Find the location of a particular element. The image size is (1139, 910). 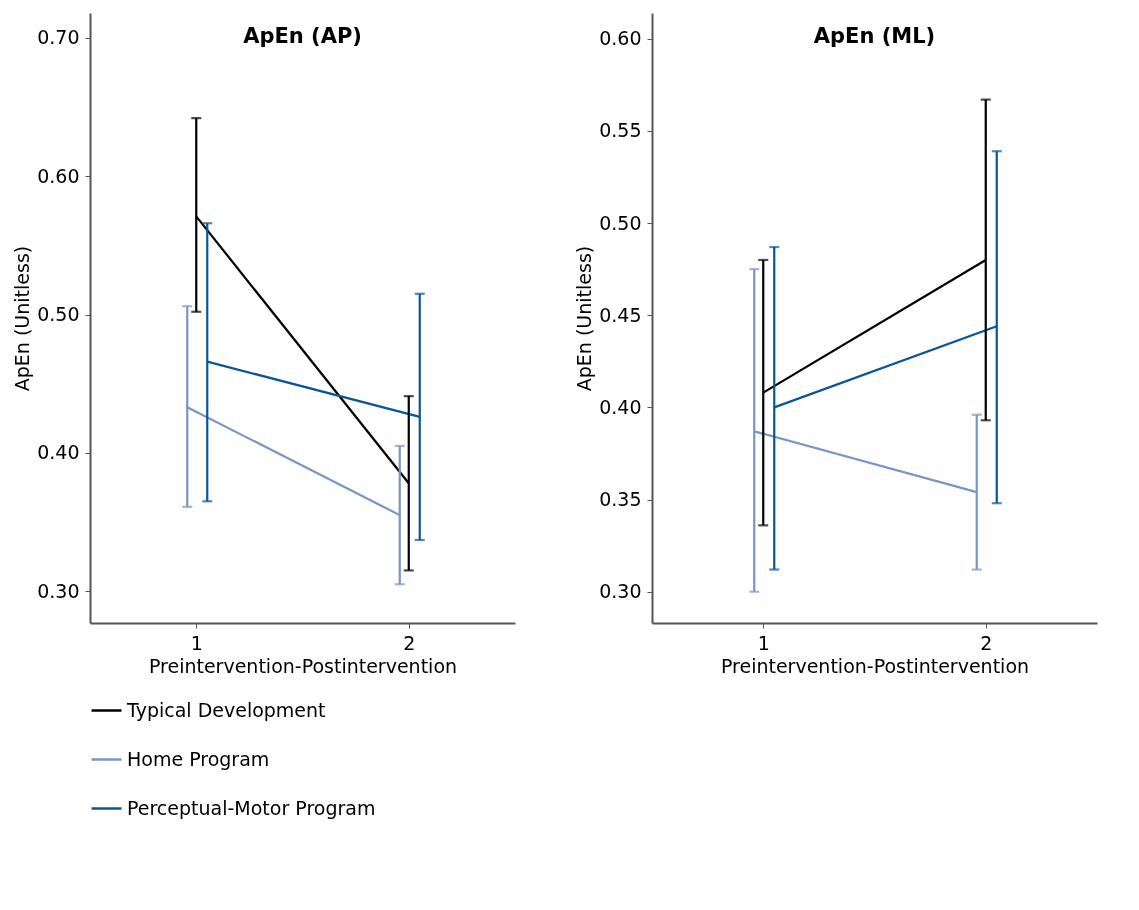

text: ApEn (ML) is located at coordinates (874, 36).